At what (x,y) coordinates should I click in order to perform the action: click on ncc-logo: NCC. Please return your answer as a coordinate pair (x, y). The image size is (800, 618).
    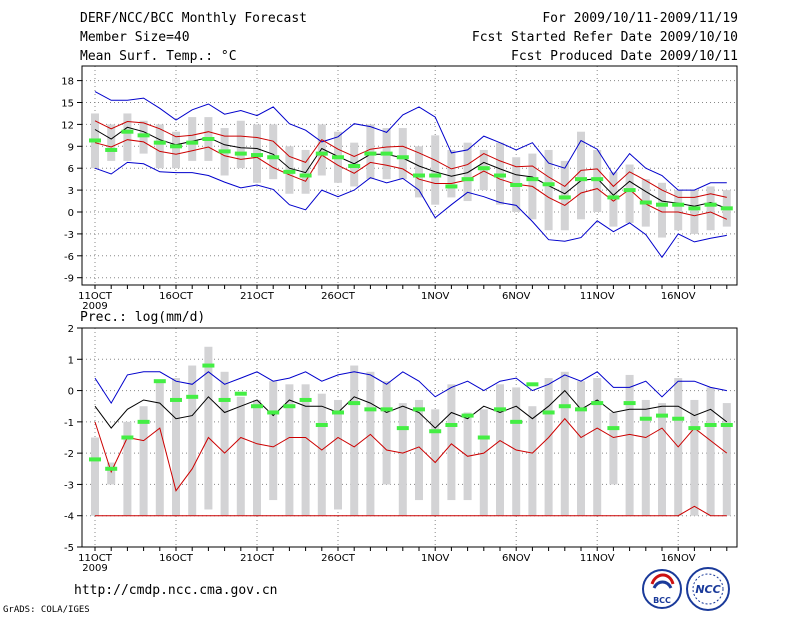
    Looking at the image, I should click on (708, 589).